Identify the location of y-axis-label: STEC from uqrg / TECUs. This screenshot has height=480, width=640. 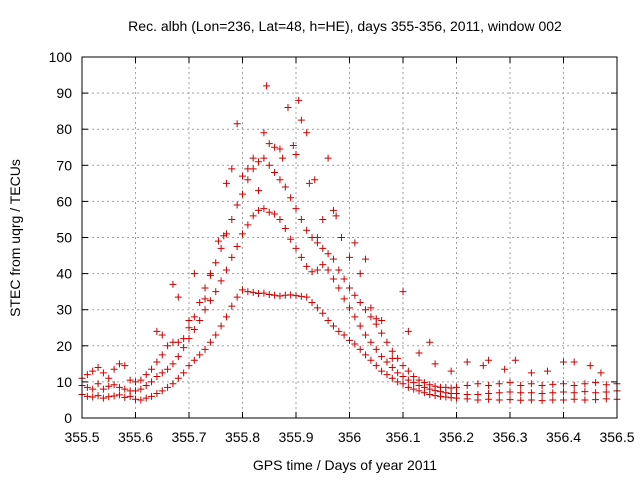
(15, 238).